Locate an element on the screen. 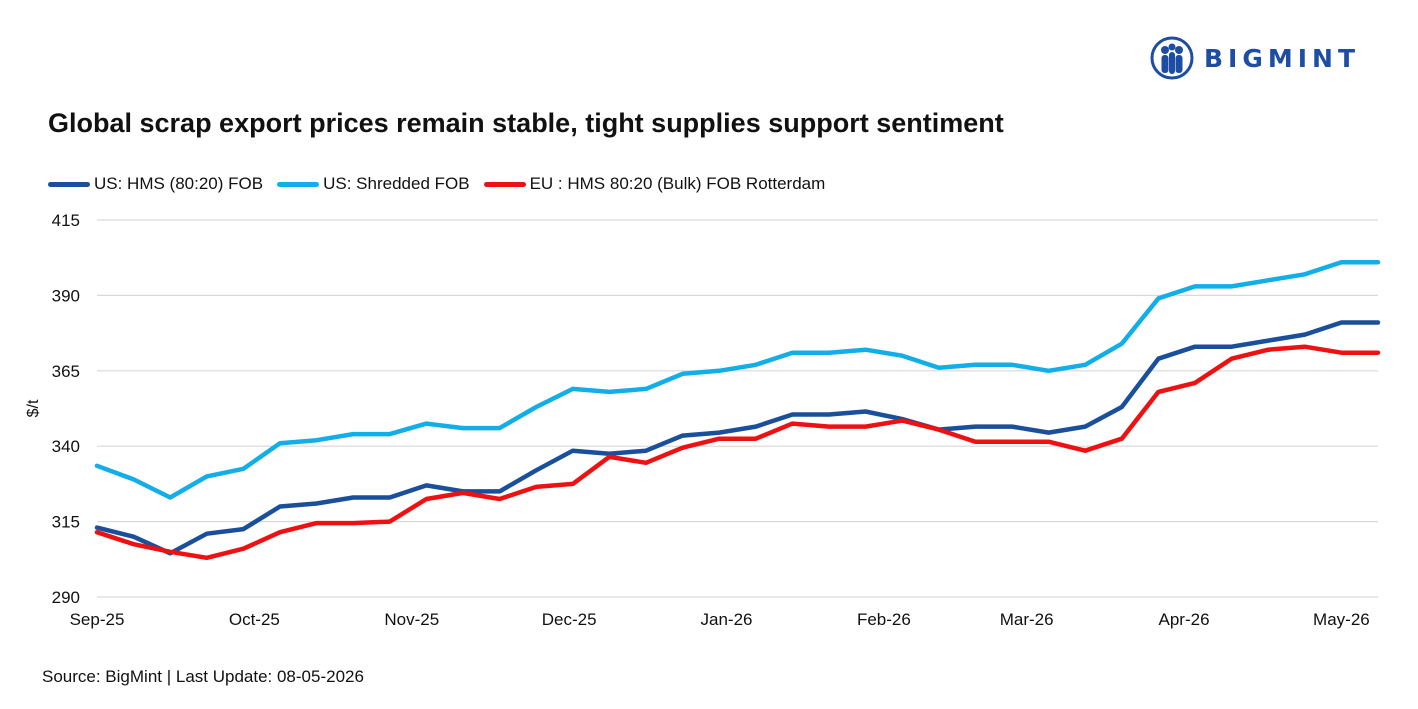  bigmint-logo: BIGMINT is located at coordinates (1255, 58).